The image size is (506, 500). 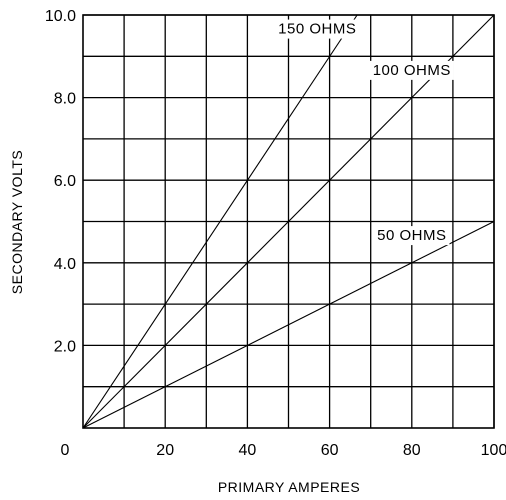 I want to click on x-axis-title: PRIMARY AMPERES, so click(x=289, y=487).